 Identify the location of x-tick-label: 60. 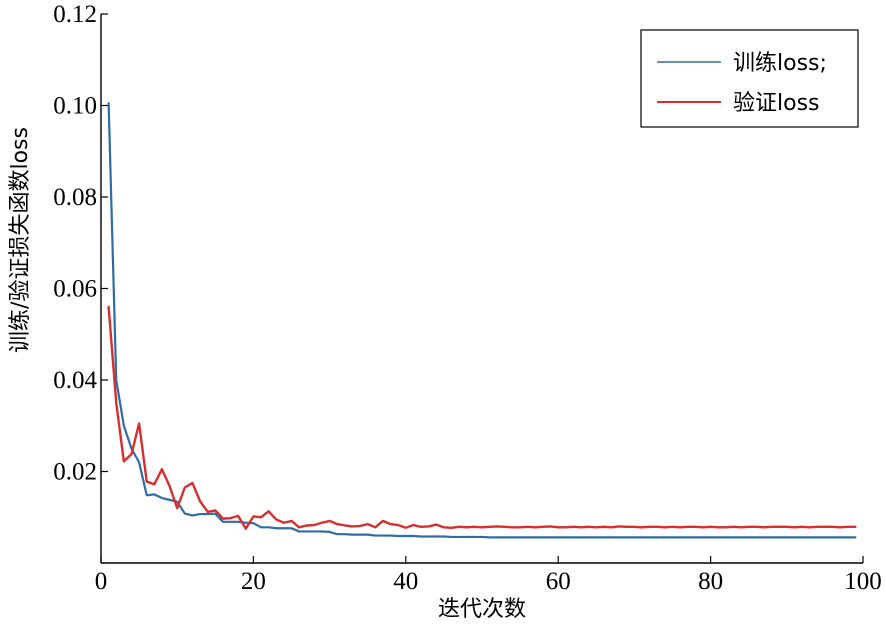
(558, 581).